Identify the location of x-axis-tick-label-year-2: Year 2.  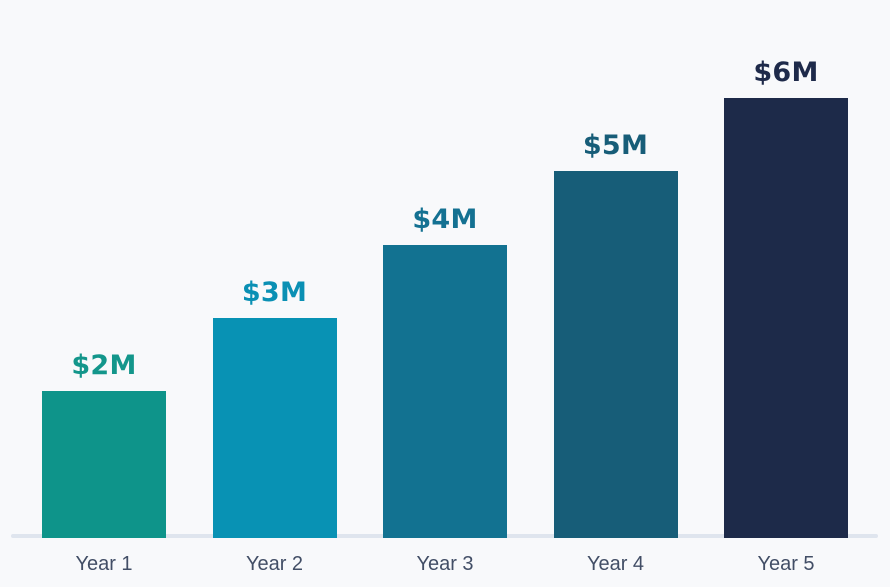
(274, 564).